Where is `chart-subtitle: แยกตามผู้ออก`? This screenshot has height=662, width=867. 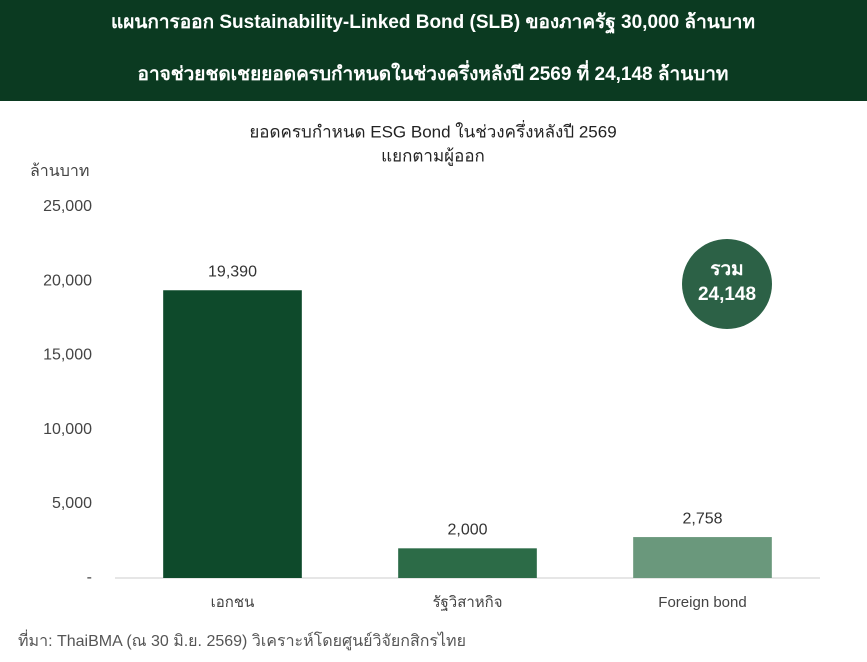
chart-subtitle: แยกตามผู้ออก is located at coordinates (433, 156).